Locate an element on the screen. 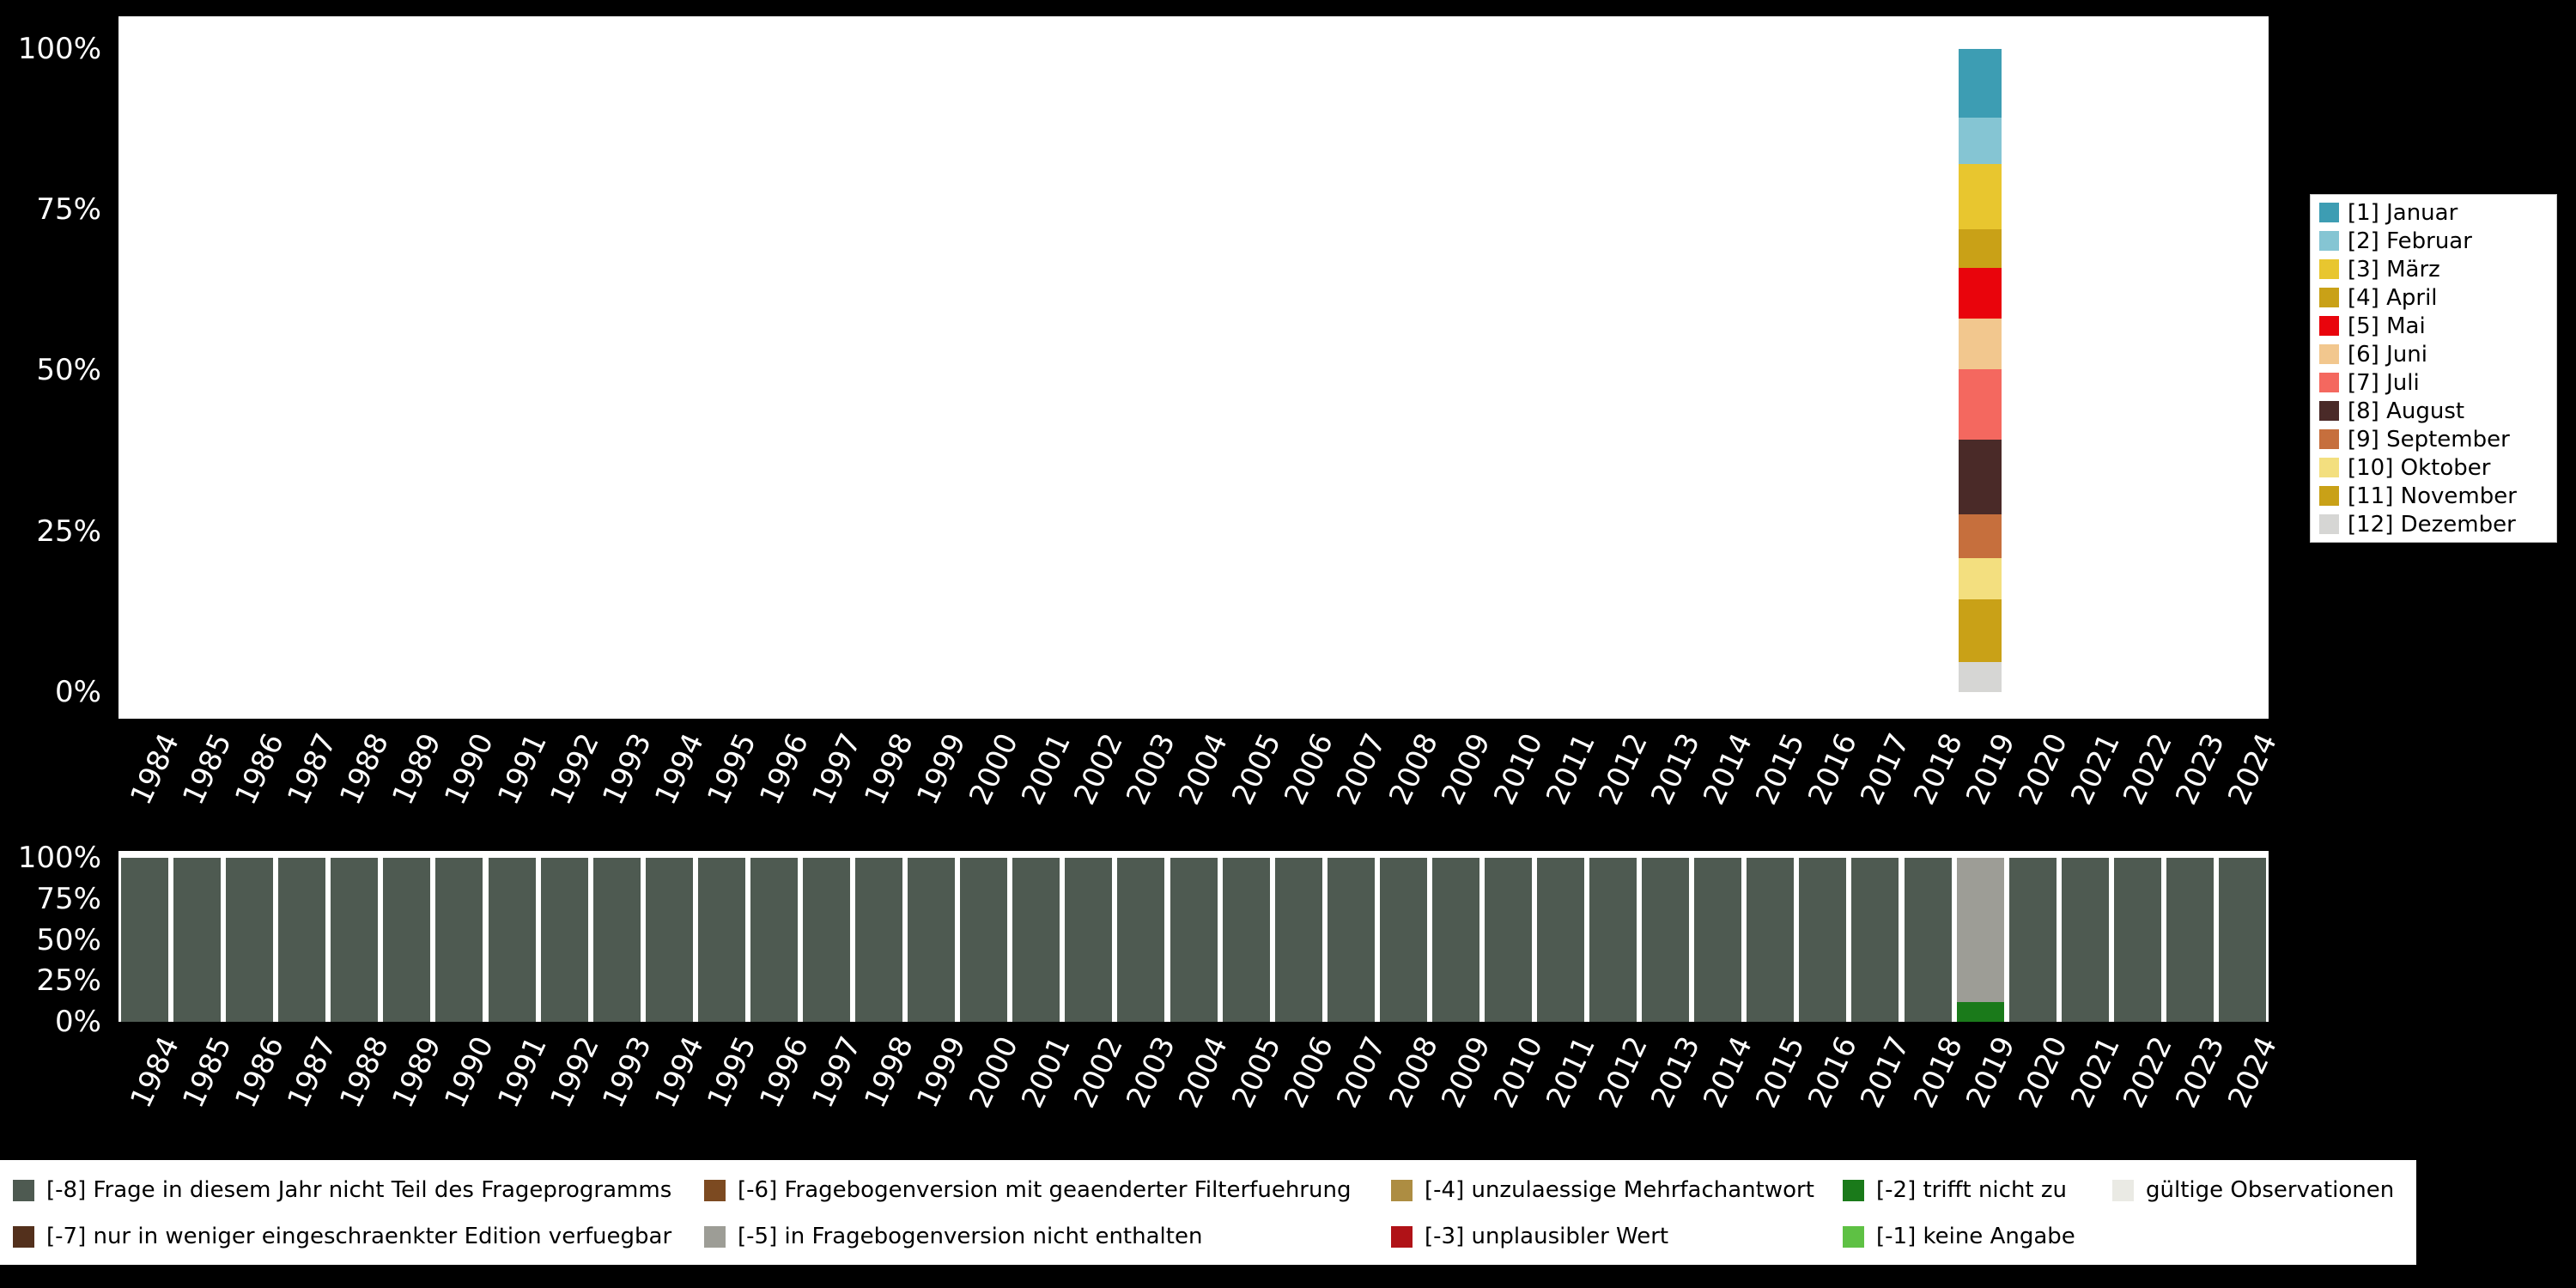  missing-chart-xtick-label: 2019 is located at coordinates (1990, 1072).